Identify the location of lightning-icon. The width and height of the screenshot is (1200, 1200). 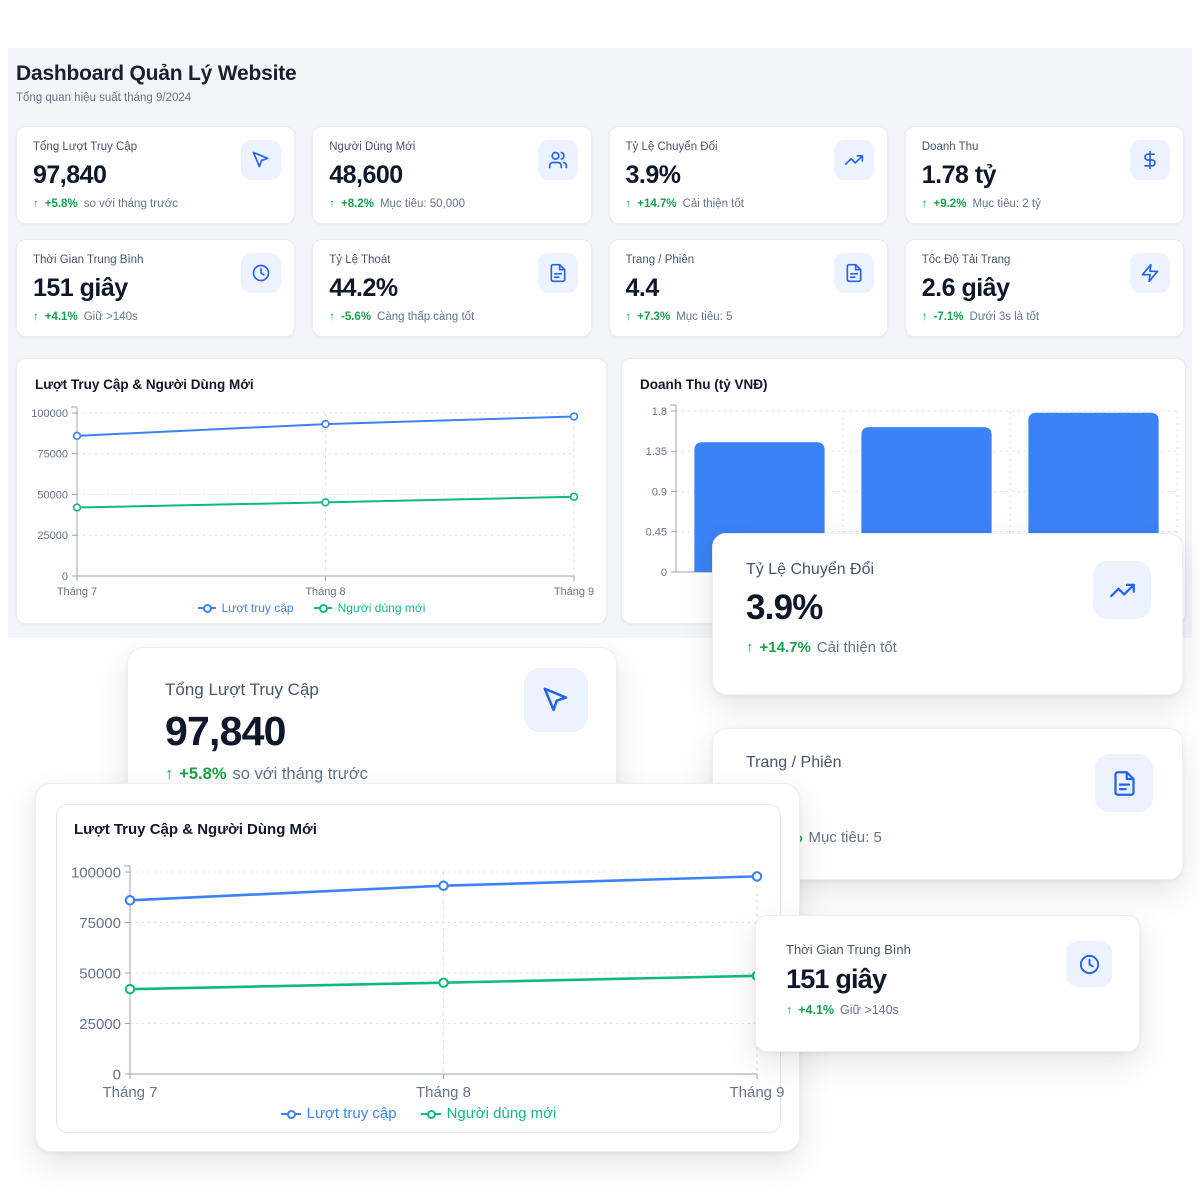
(1150, 273).